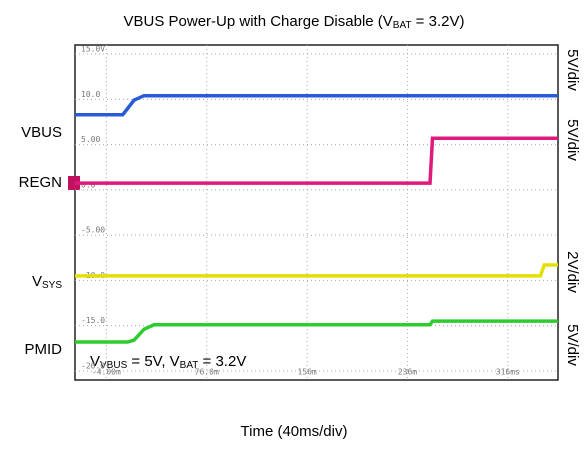 Image resolution: width=588 pixels, height=471 pixels. What do you see at coordinates (93, 49) in the screenshot?
I see `y-tick-label: 15.0V` at bounding box center [93, 49].